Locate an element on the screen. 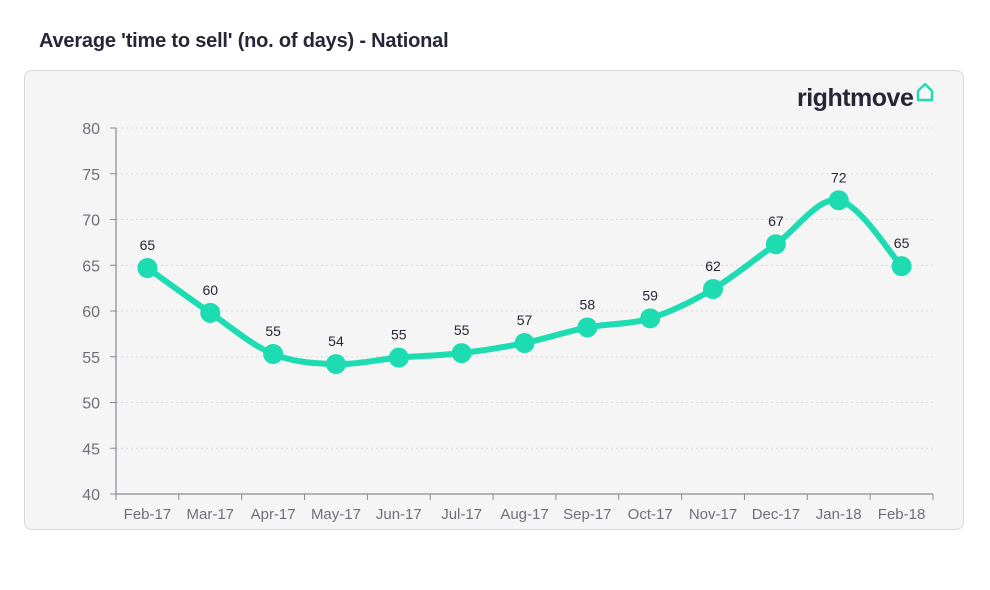 Image resolution: width=990 pixels, height=590 pixels. y-tick-label: 60 is located at coordinates (91, 312).